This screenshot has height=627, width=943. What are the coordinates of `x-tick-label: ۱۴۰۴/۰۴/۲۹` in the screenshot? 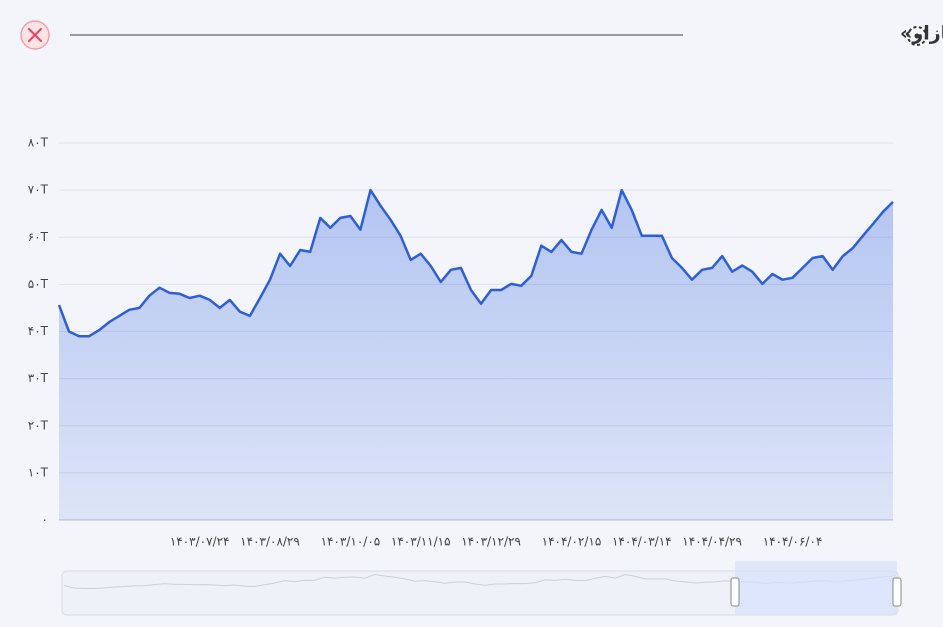 It's located at (712, 542).